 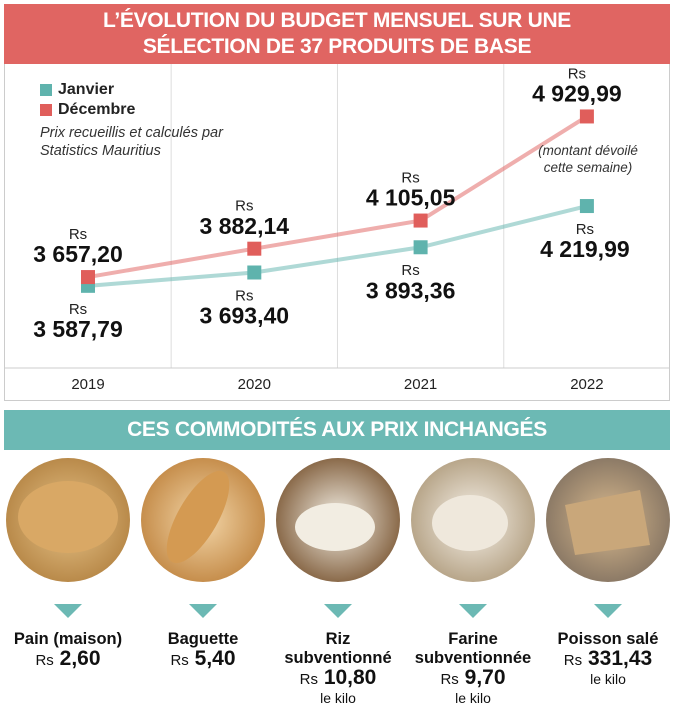 I want to click on product-price: Rs 9,70, so click(x=473, y=677).